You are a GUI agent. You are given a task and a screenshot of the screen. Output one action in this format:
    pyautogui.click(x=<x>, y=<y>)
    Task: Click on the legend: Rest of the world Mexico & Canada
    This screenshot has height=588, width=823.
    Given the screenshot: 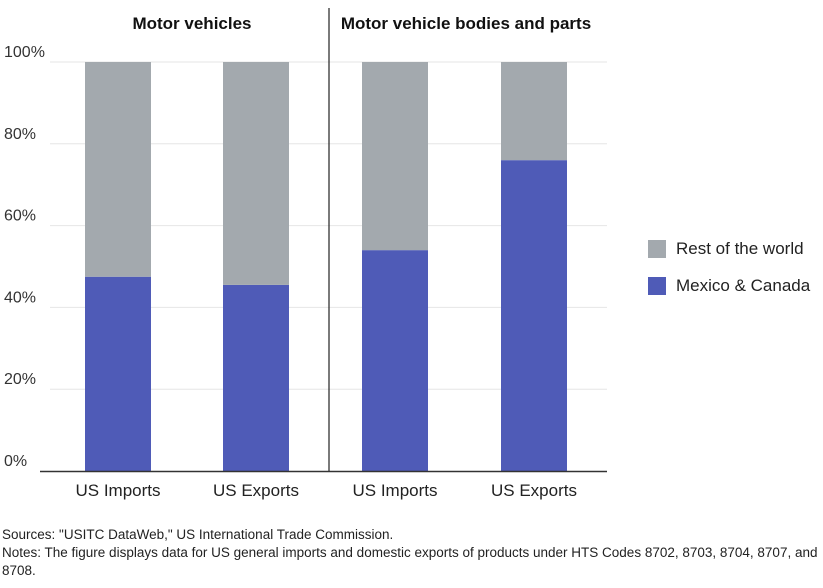 What is the action you would take?
    pyautogui.click(x=729, y=275)
    